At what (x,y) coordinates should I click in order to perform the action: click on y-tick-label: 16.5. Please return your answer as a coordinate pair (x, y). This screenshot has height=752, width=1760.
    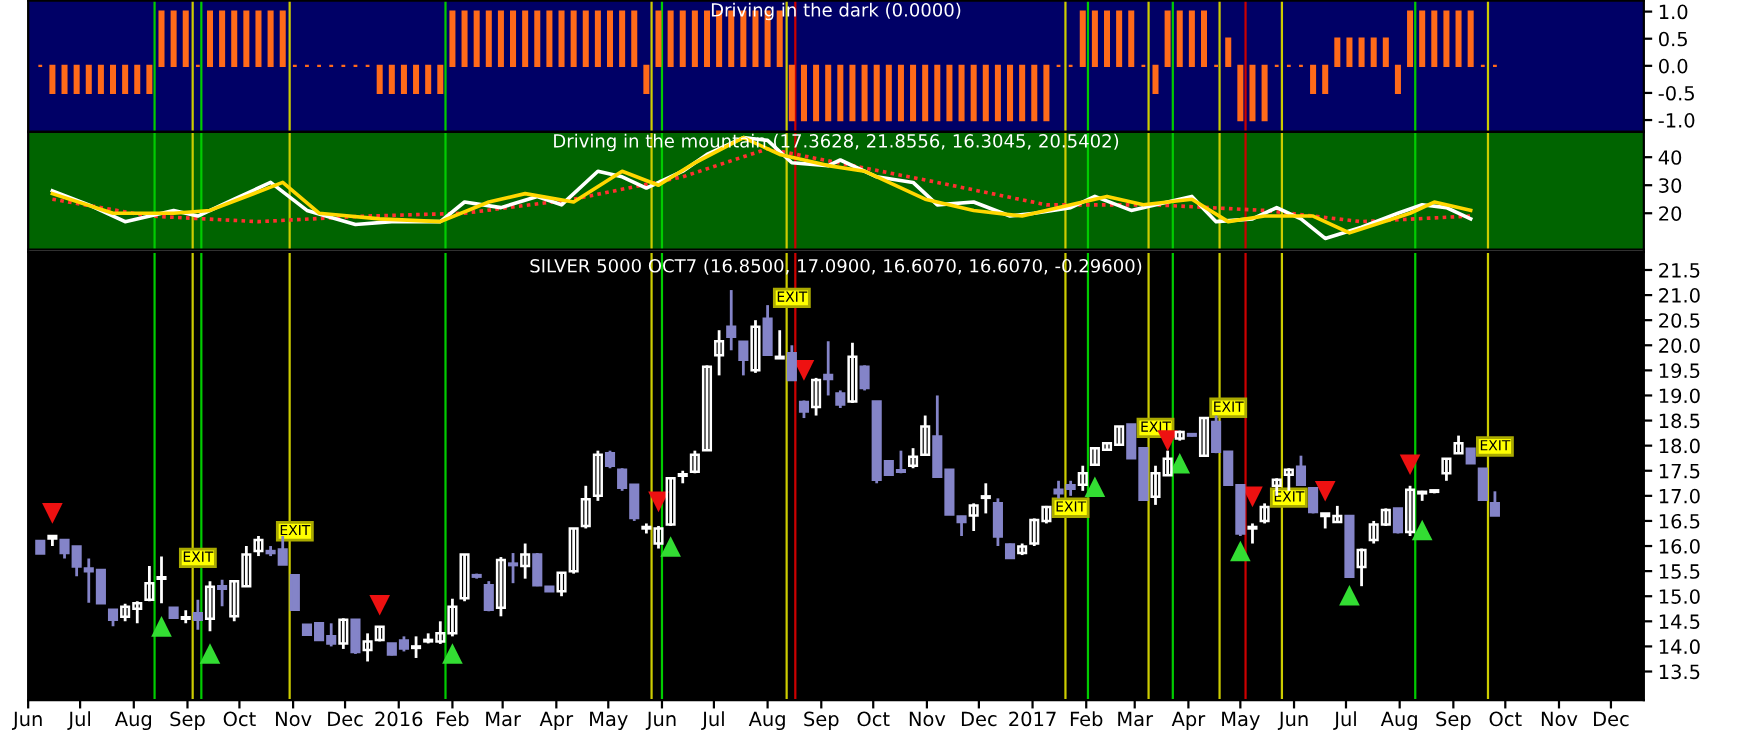
    Looking at the image, I should click on (1679, 521).